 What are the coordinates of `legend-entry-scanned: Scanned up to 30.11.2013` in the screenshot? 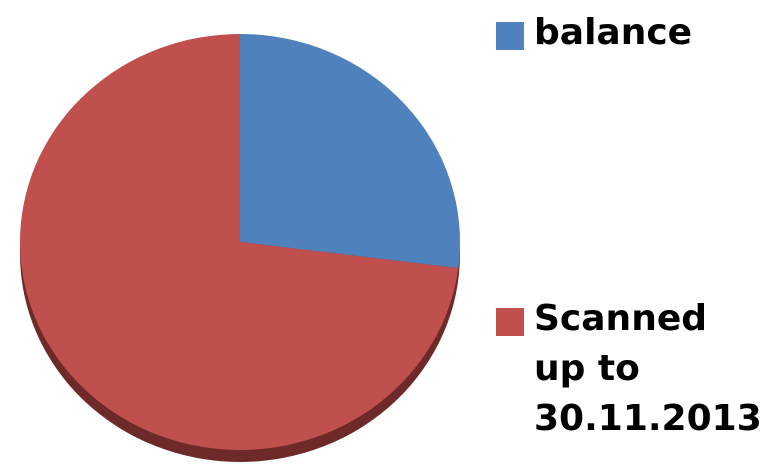 It's located at (631, 369).